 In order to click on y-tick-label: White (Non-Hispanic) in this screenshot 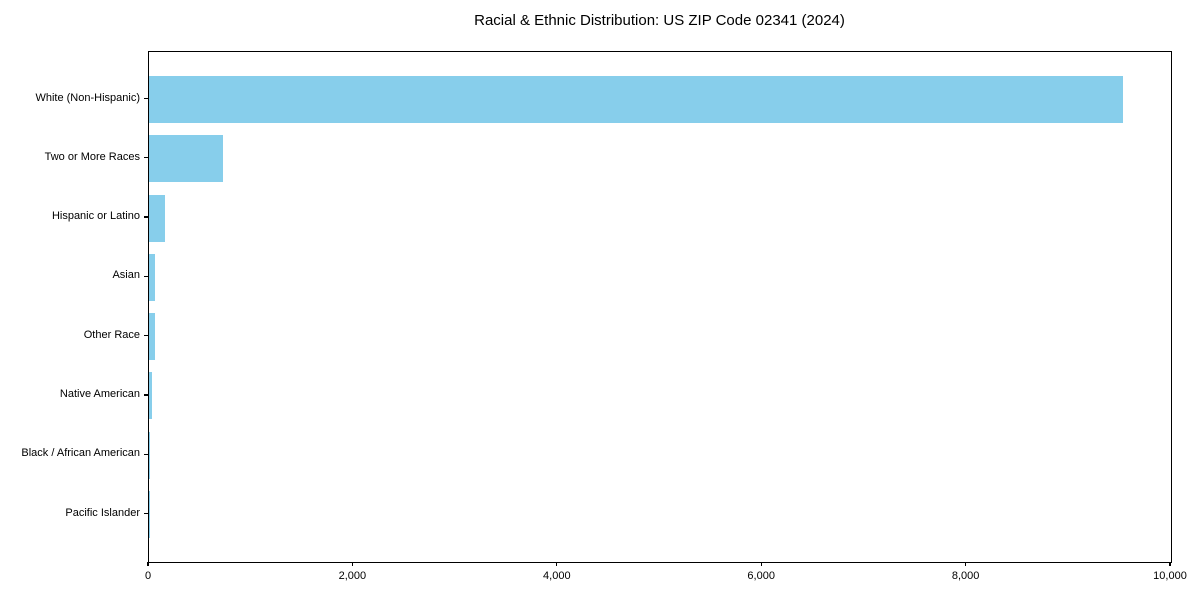, I will do `click(87, 97)`.